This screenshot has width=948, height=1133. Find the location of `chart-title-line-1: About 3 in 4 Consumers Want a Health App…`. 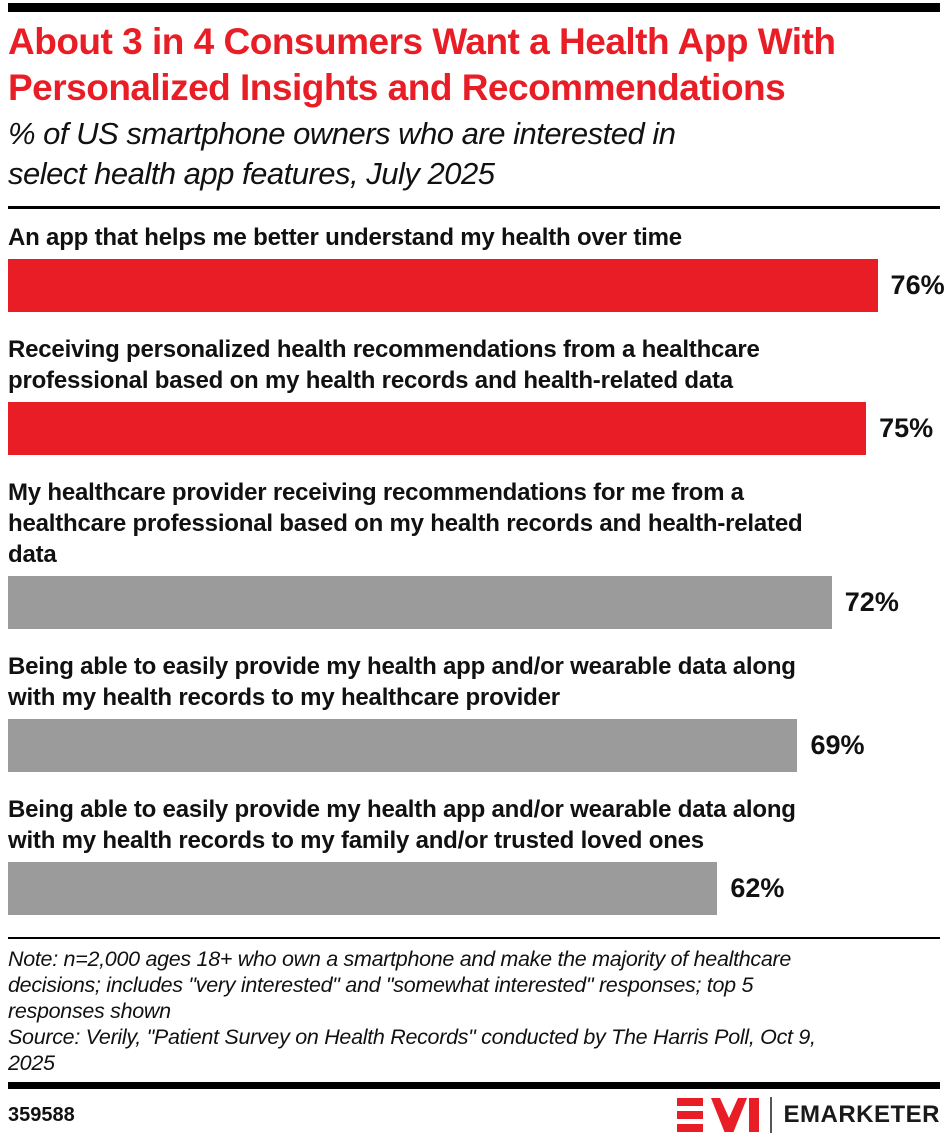

chart-title-line-1: About 3 in 4 Consumers Want a Health App… is located at coordinates (422, 41).